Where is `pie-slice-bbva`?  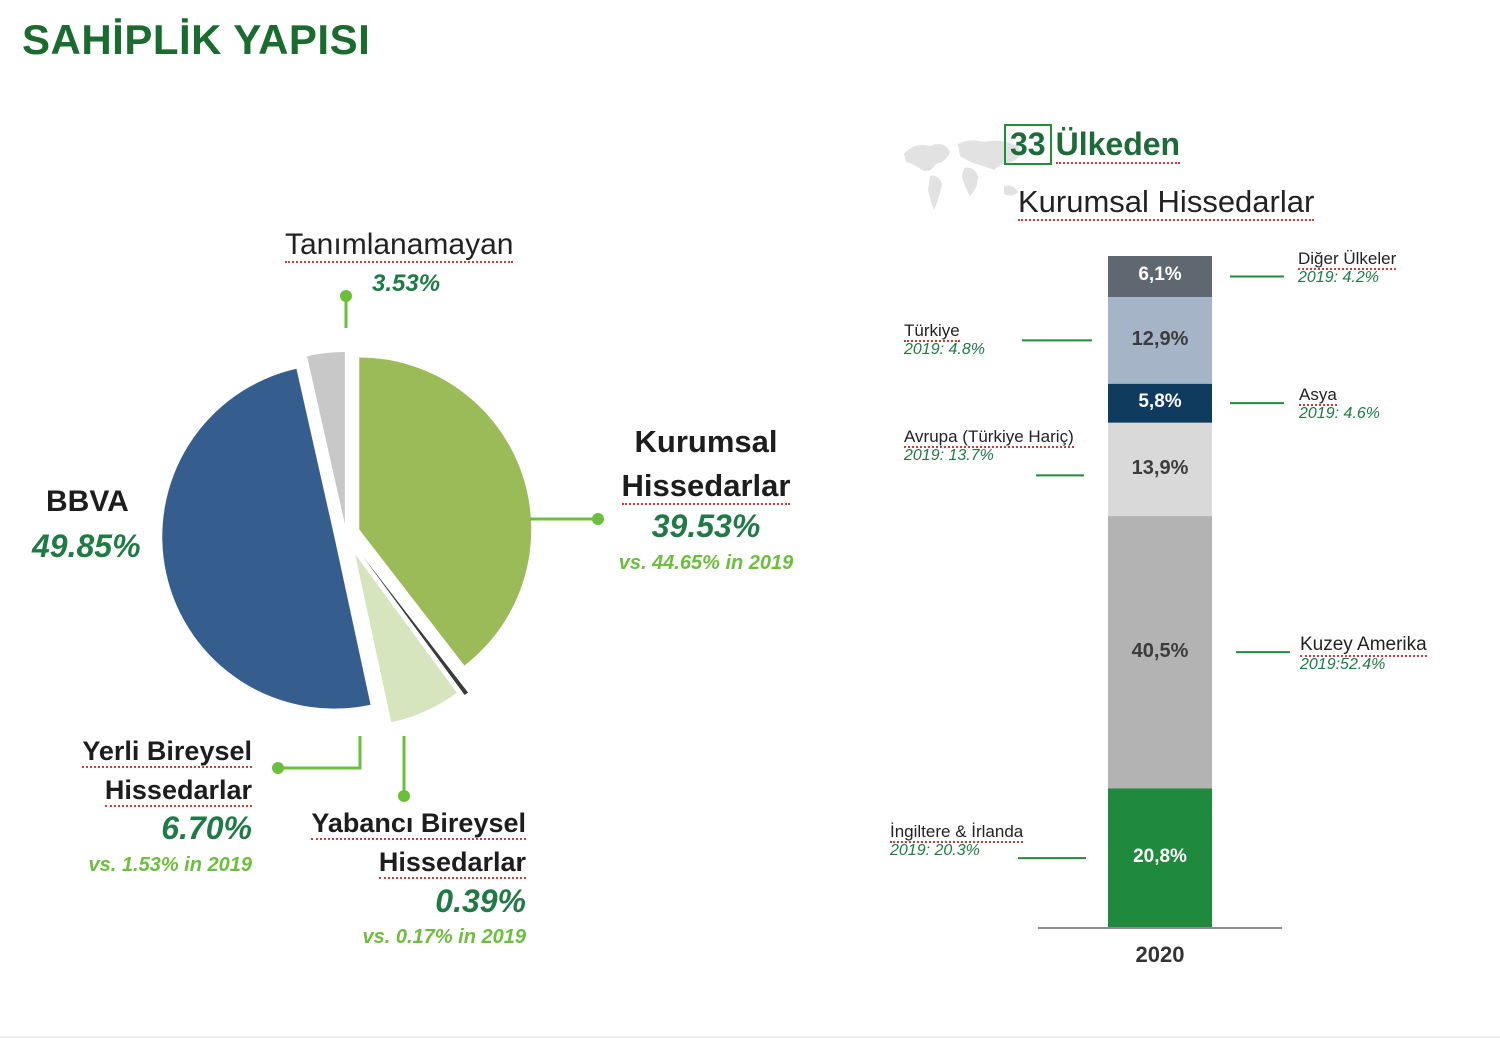
pie-slice-bbva is located at coordinates (266, 538).